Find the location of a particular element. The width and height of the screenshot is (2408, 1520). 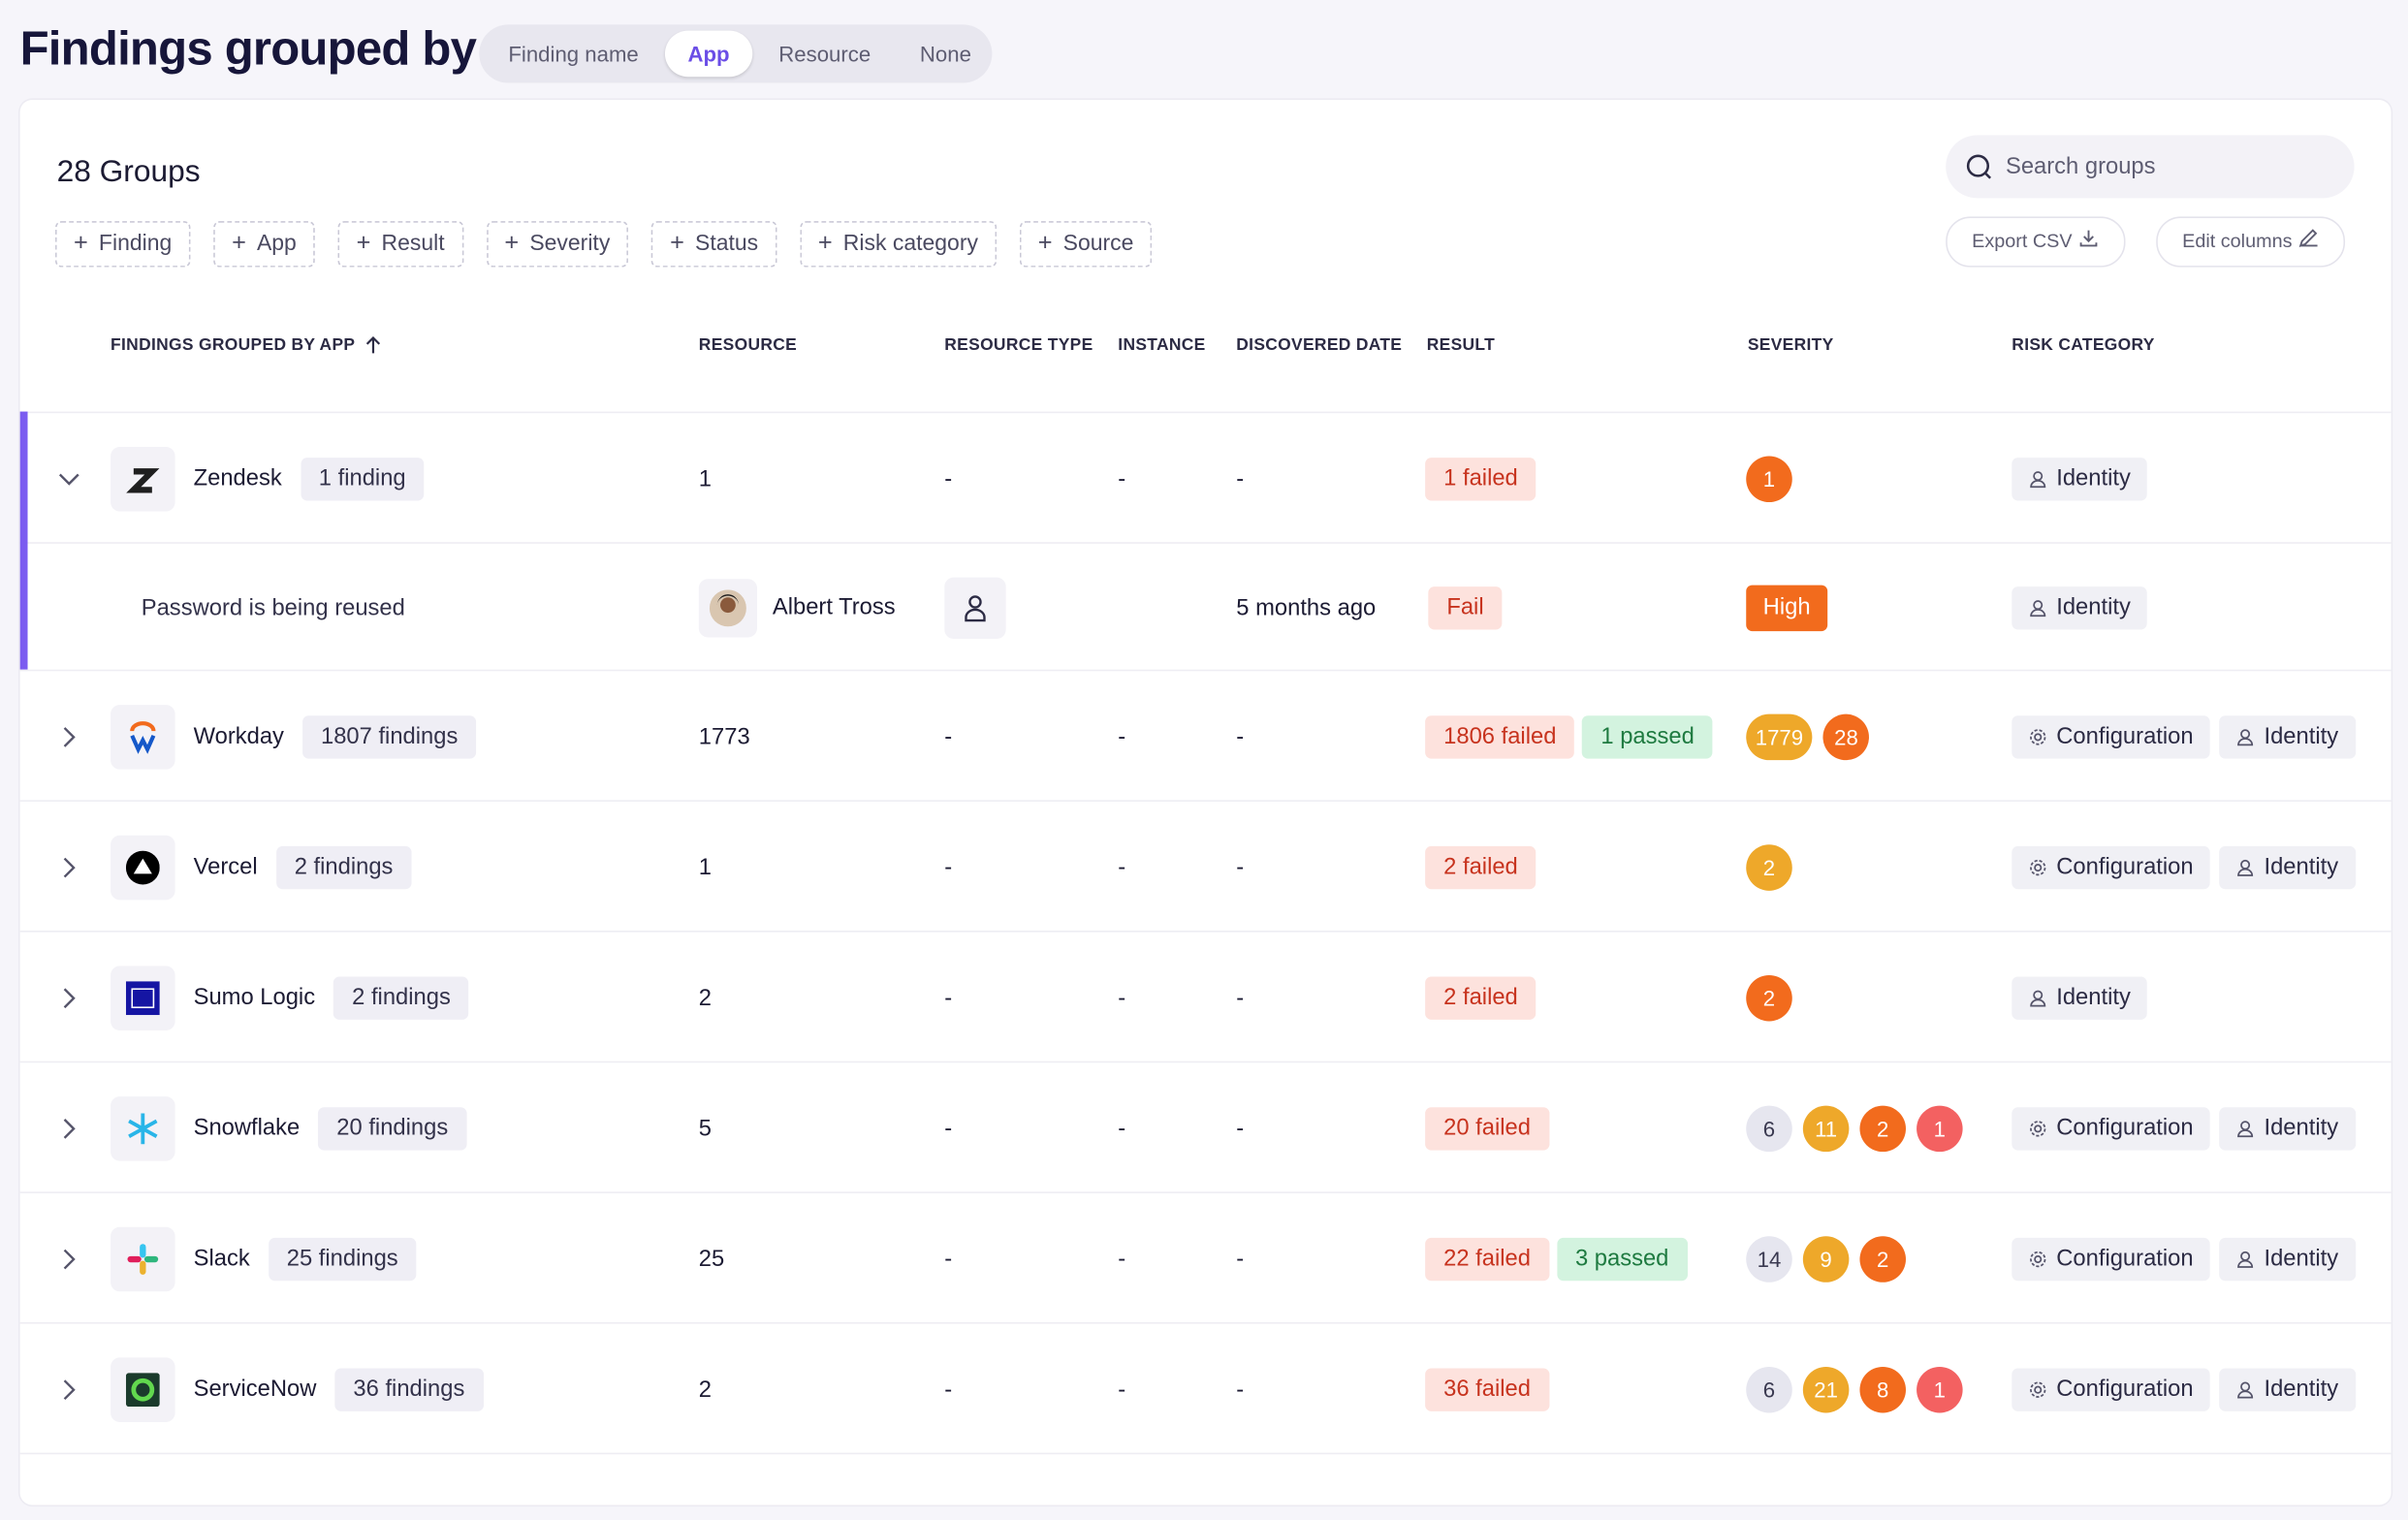

gear-icon-svg is located at coordinates (2038, 1128).